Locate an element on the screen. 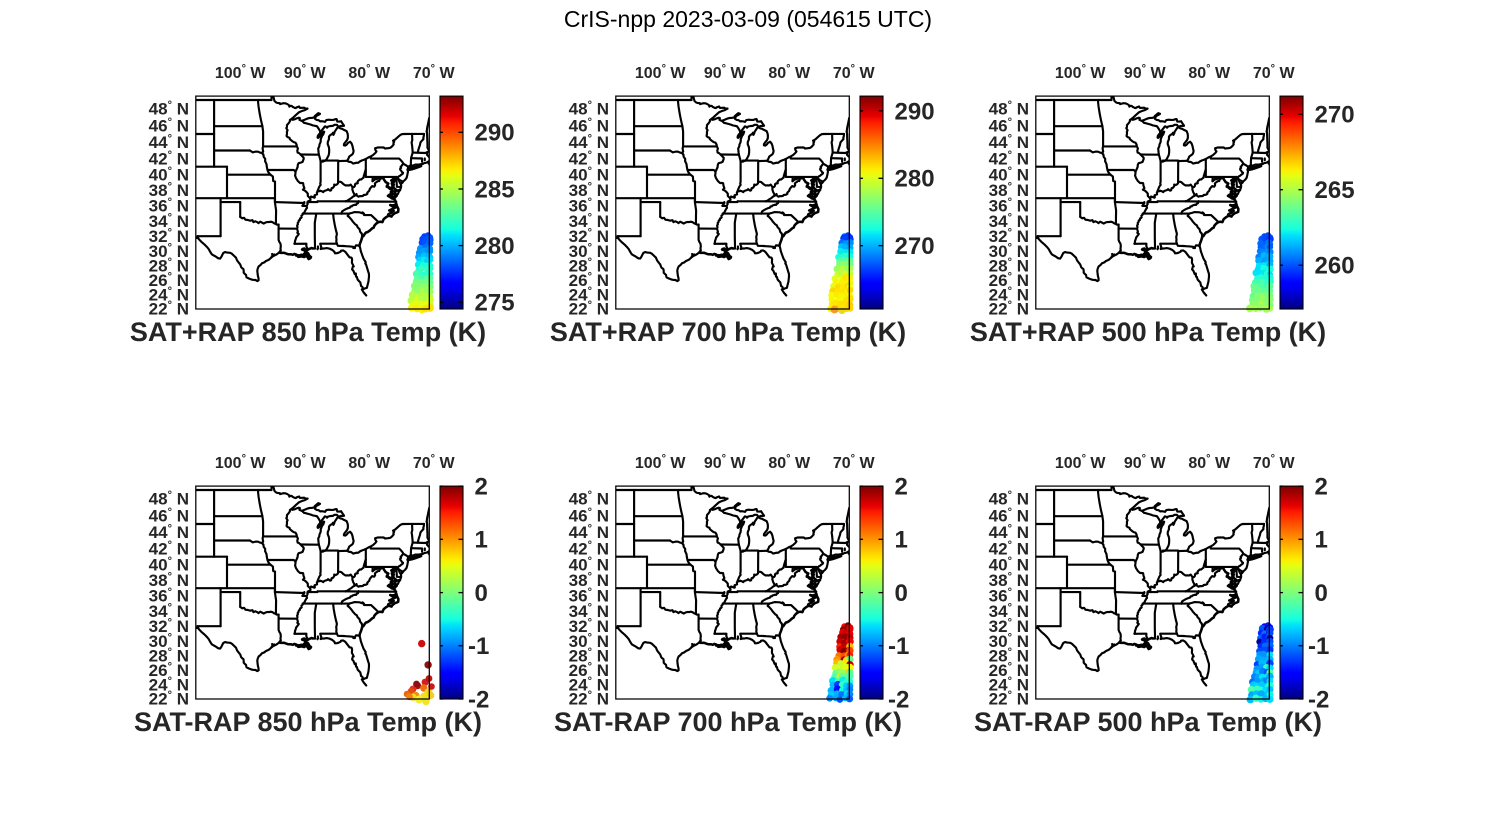  svg-text: 260 is located at coordinates (1335, 266).